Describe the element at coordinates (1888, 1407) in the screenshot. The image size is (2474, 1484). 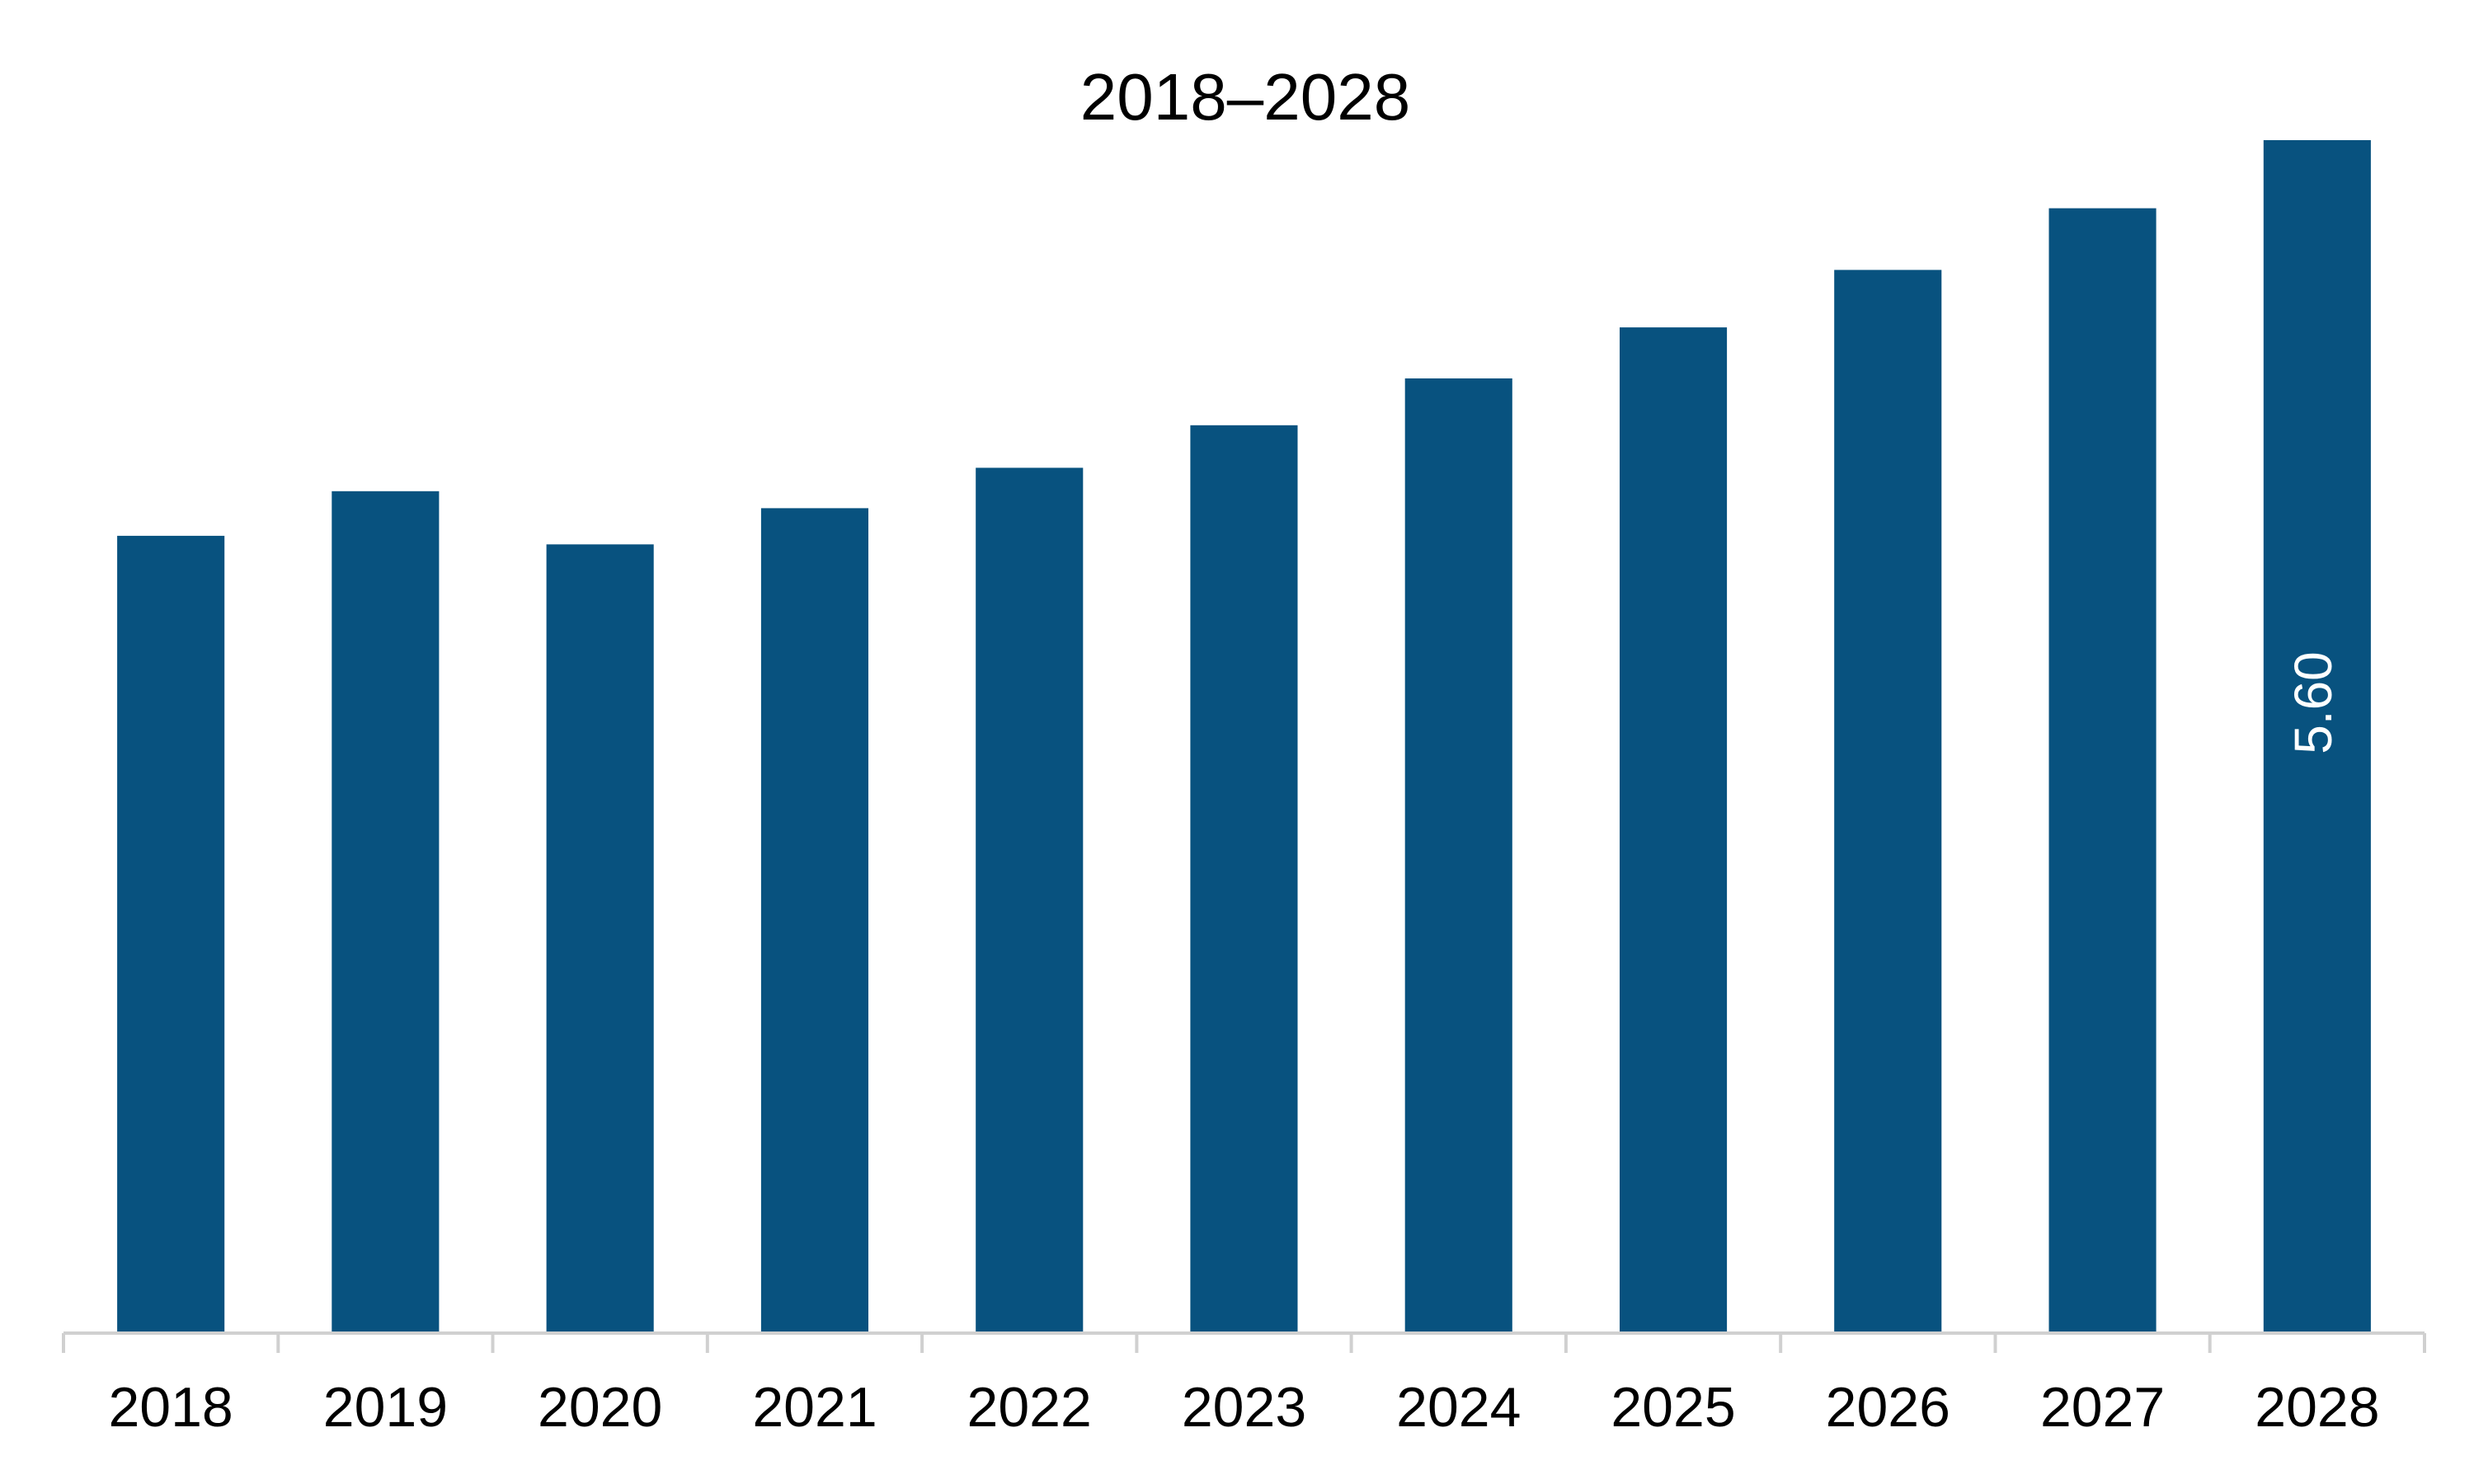
I see `x-tick-label-2026: 2026` at that location.